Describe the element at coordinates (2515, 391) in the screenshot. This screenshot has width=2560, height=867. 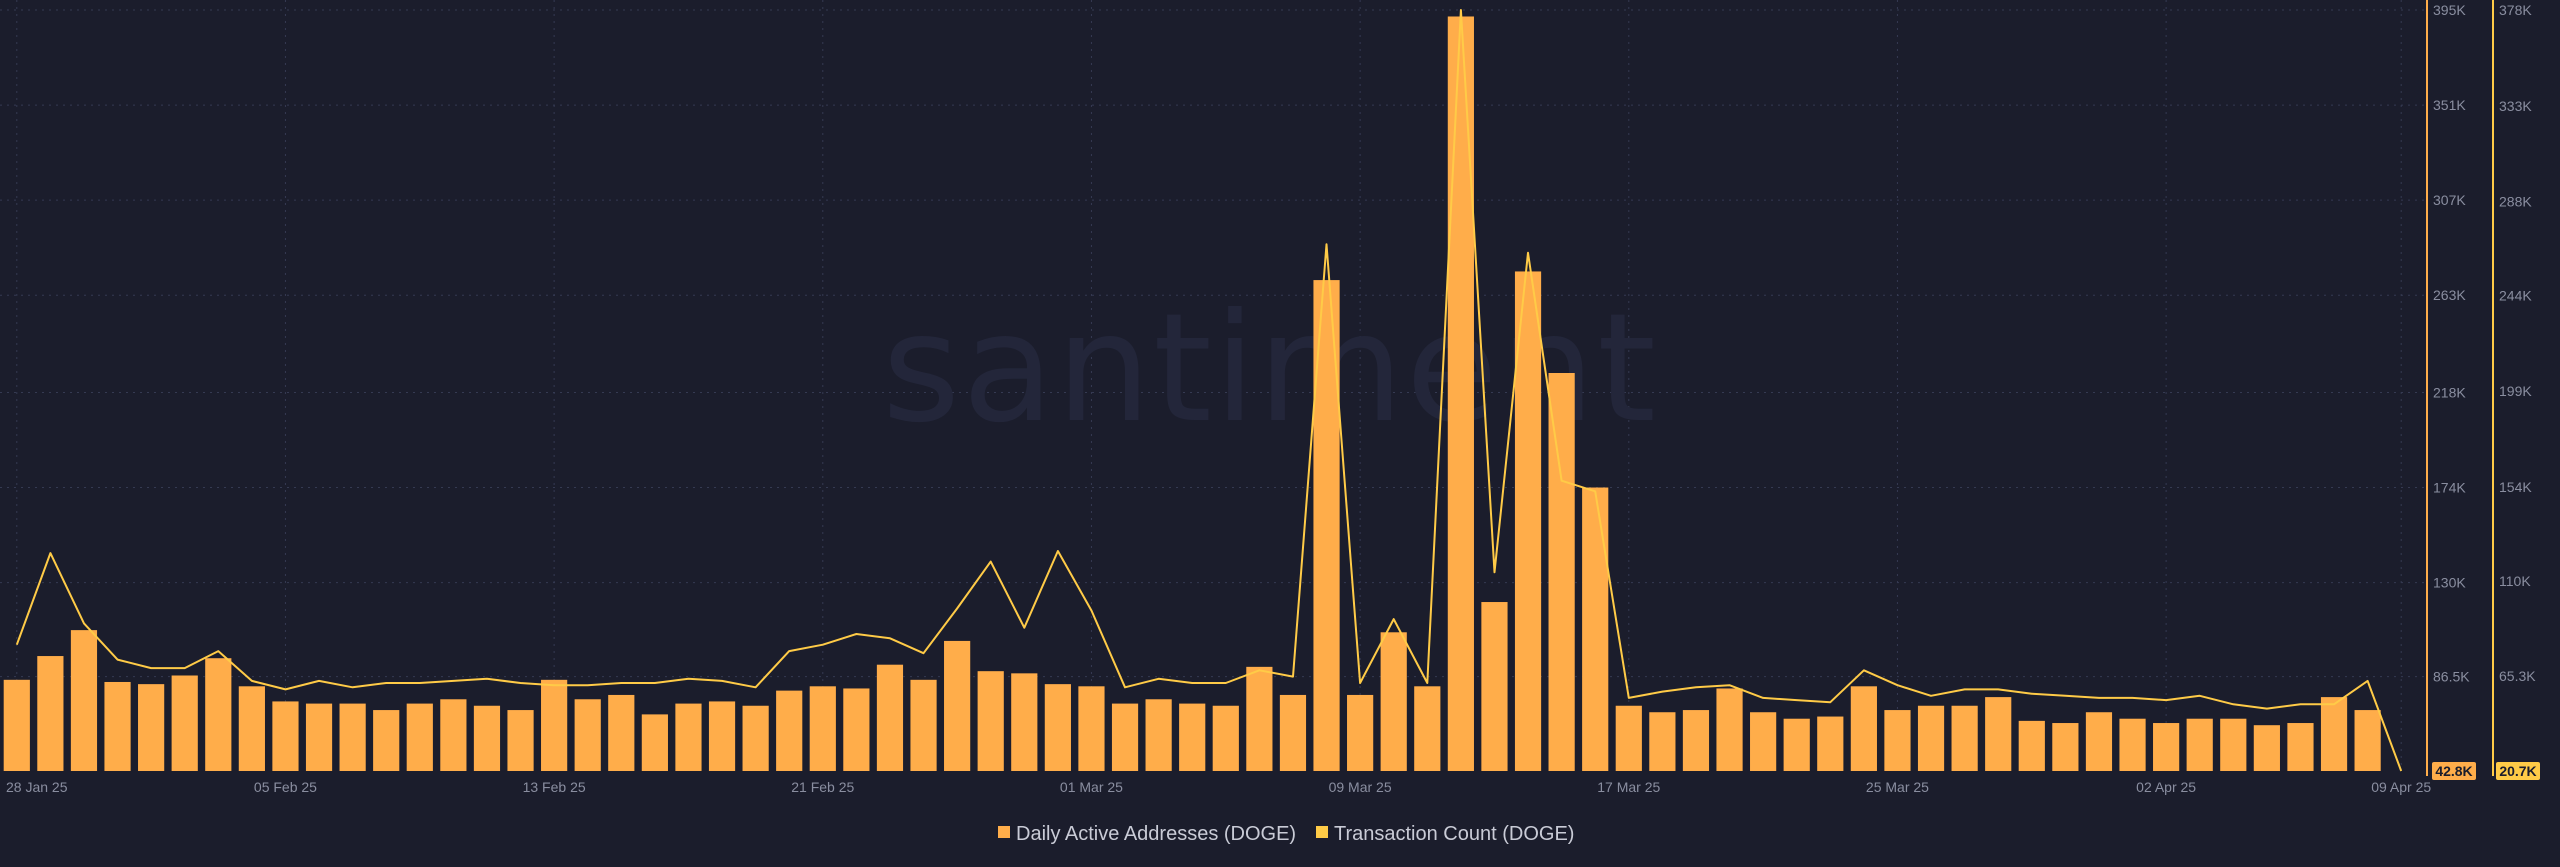
I see `y-right-tick-label: 199K` at that location.